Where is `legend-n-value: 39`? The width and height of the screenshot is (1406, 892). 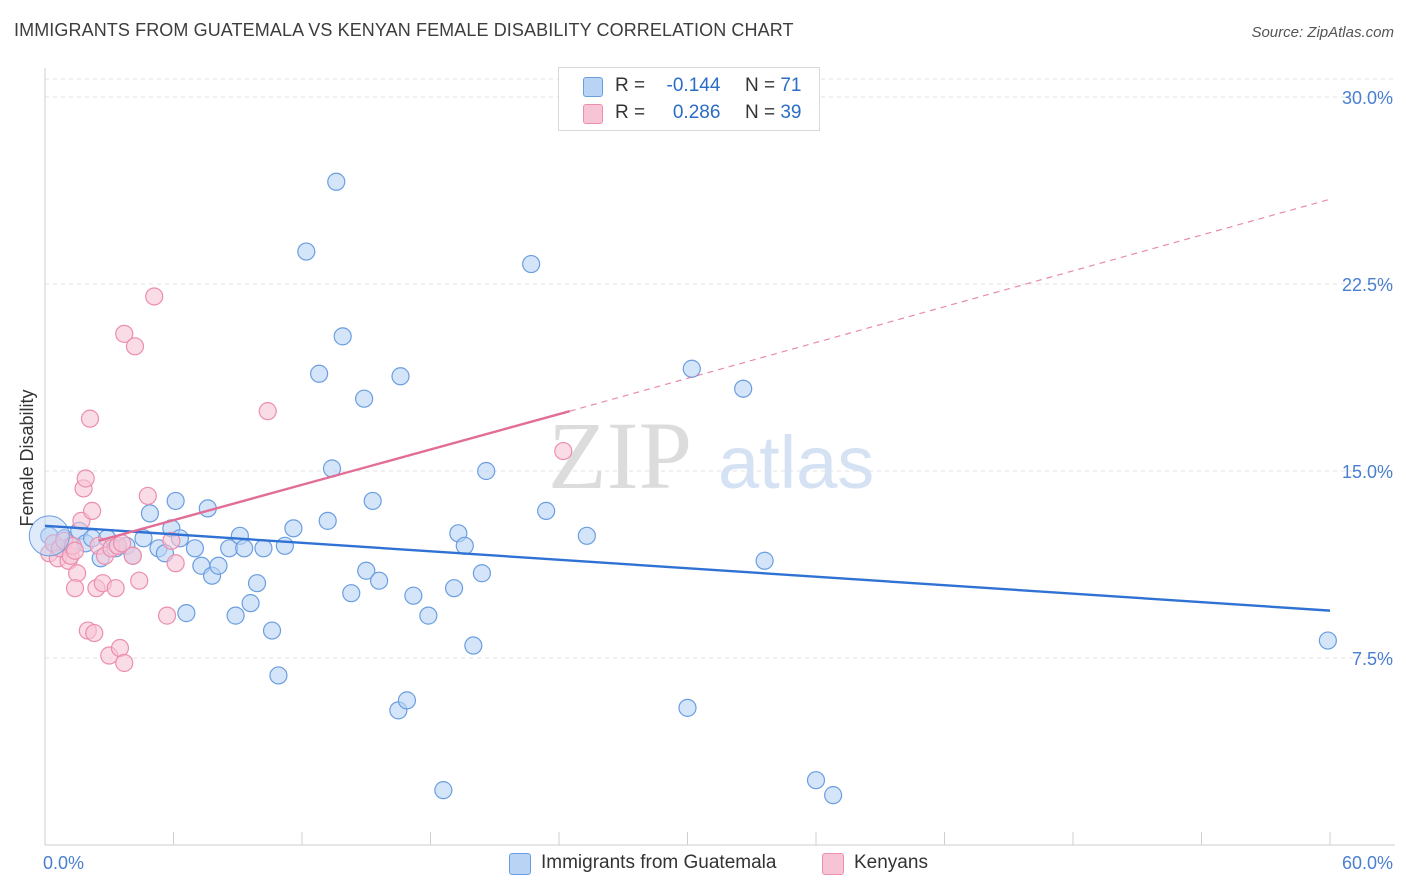 legend-n-value: 39 is located at coordinates (791, 112).